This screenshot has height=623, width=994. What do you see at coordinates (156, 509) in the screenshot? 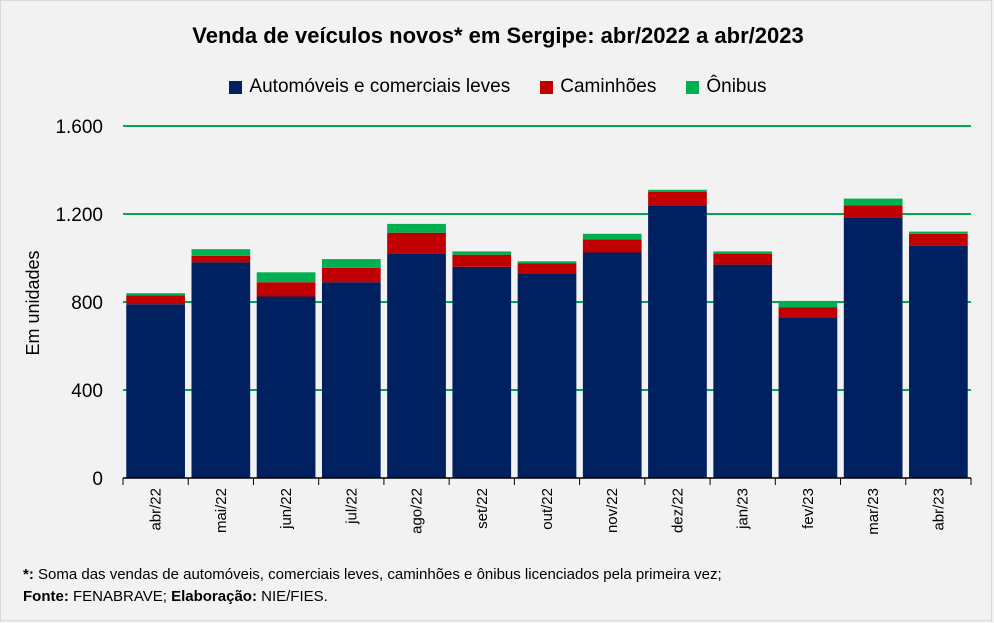
I see `x-tick-label-abr-22: abr/22` at bounding box center [156, 509].